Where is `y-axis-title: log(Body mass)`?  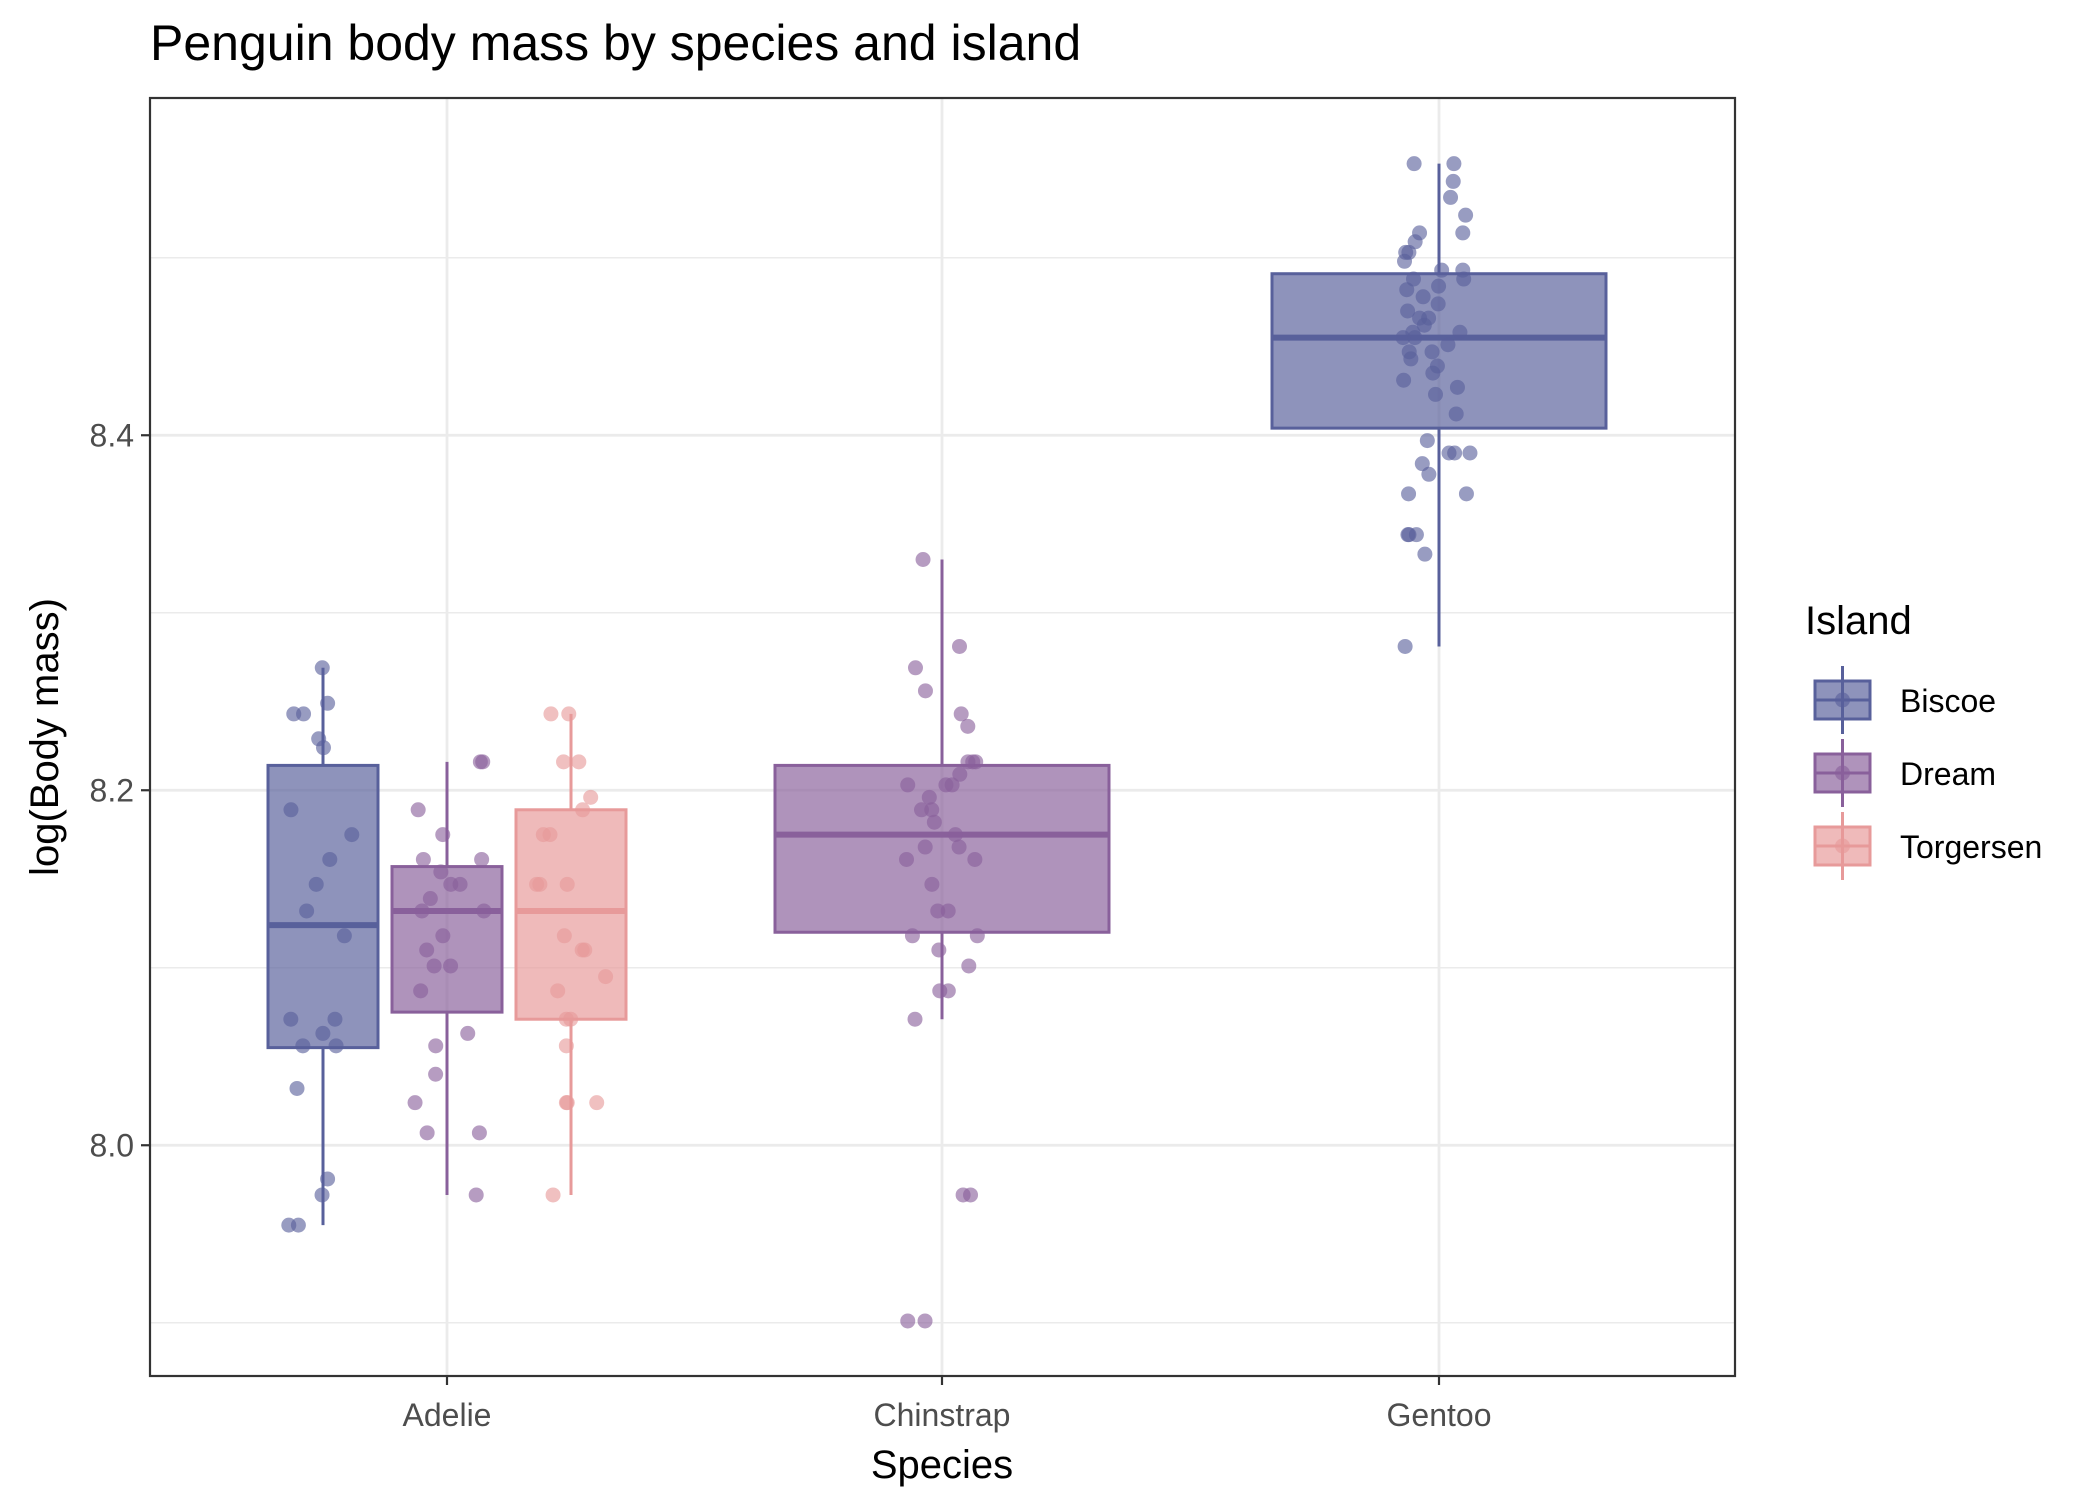
y-axis-title: log(Body mass) is located at coordinates (45, 737).